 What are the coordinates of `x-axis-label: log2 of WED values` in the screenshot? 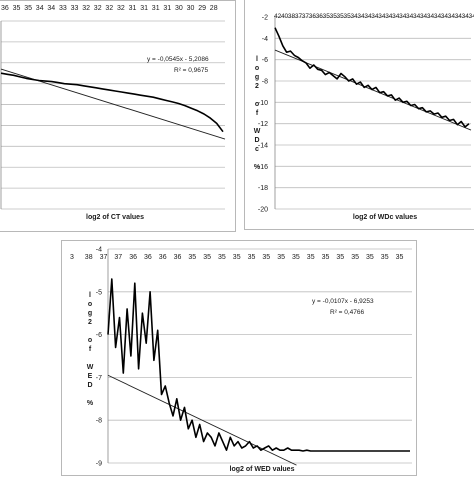 It's located at (262, 469).